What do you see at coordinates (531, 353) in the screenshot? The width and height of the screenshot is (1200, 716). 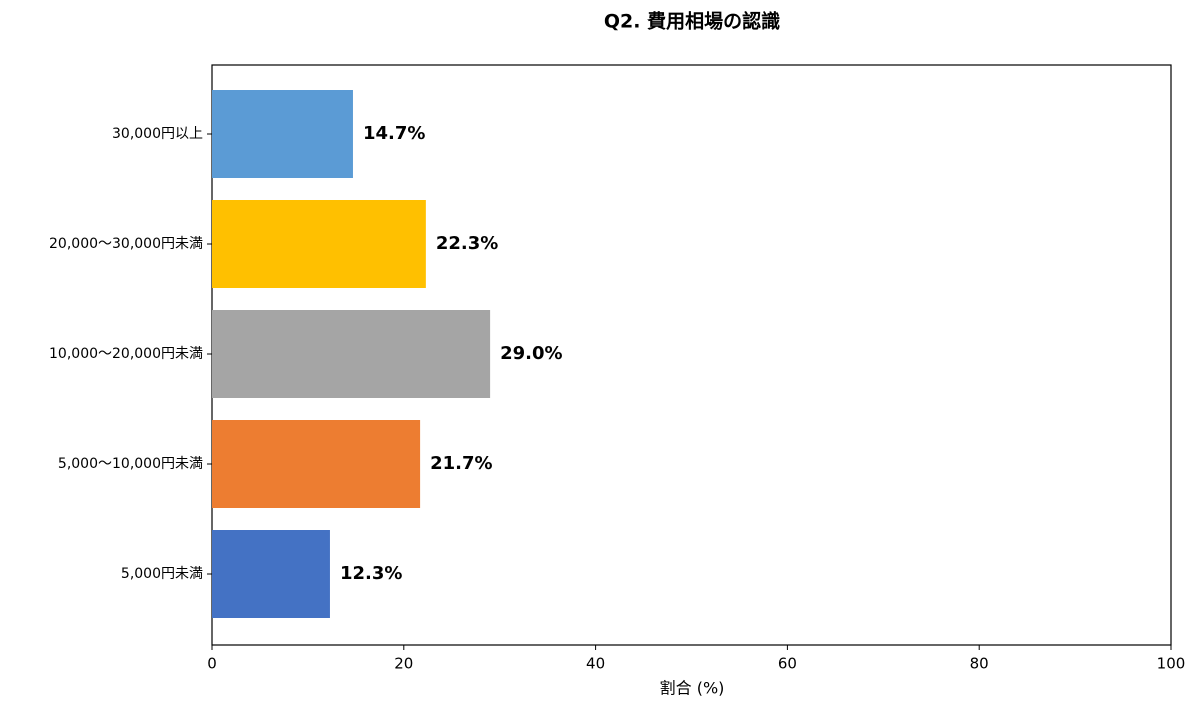 I see `data-label: 29.0%` at bounding box center [531, 353].